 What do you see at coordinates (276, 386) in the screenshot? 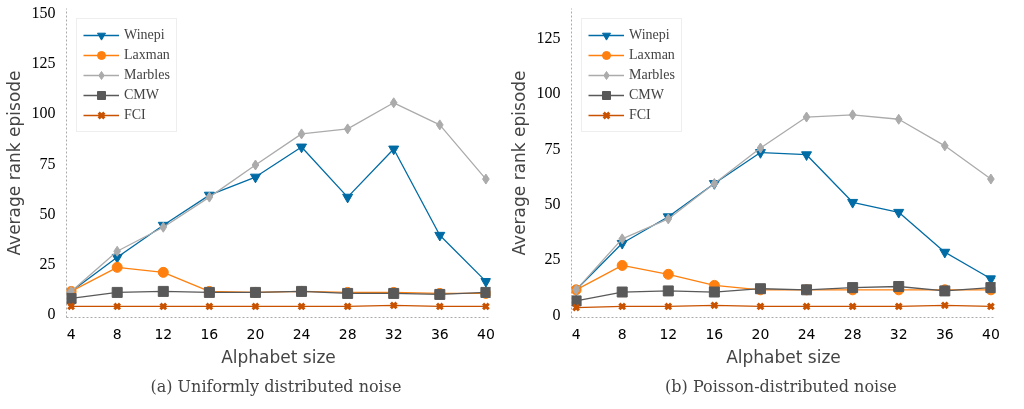
I see `text: (a) Uniformly distributed noise` at bounding box center [276, 386].